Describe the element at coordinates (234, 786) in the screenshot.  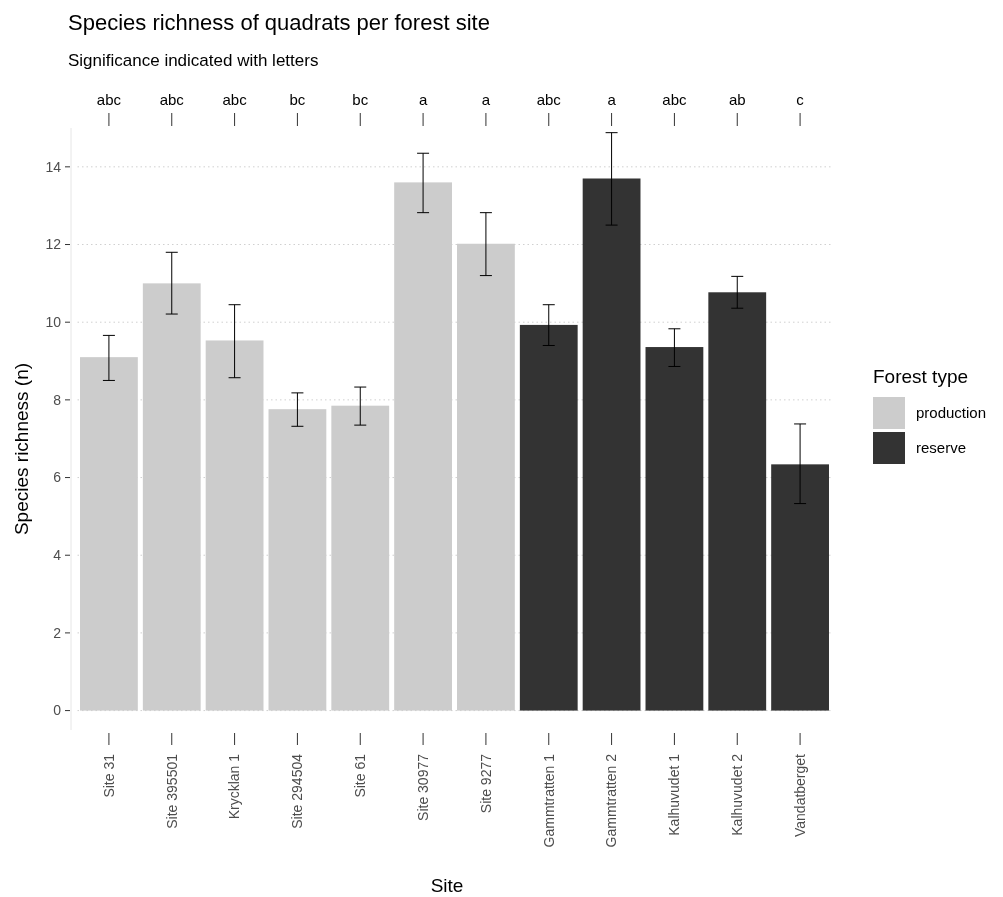
I see `x-tick-label: Krycklan 1` at that location.